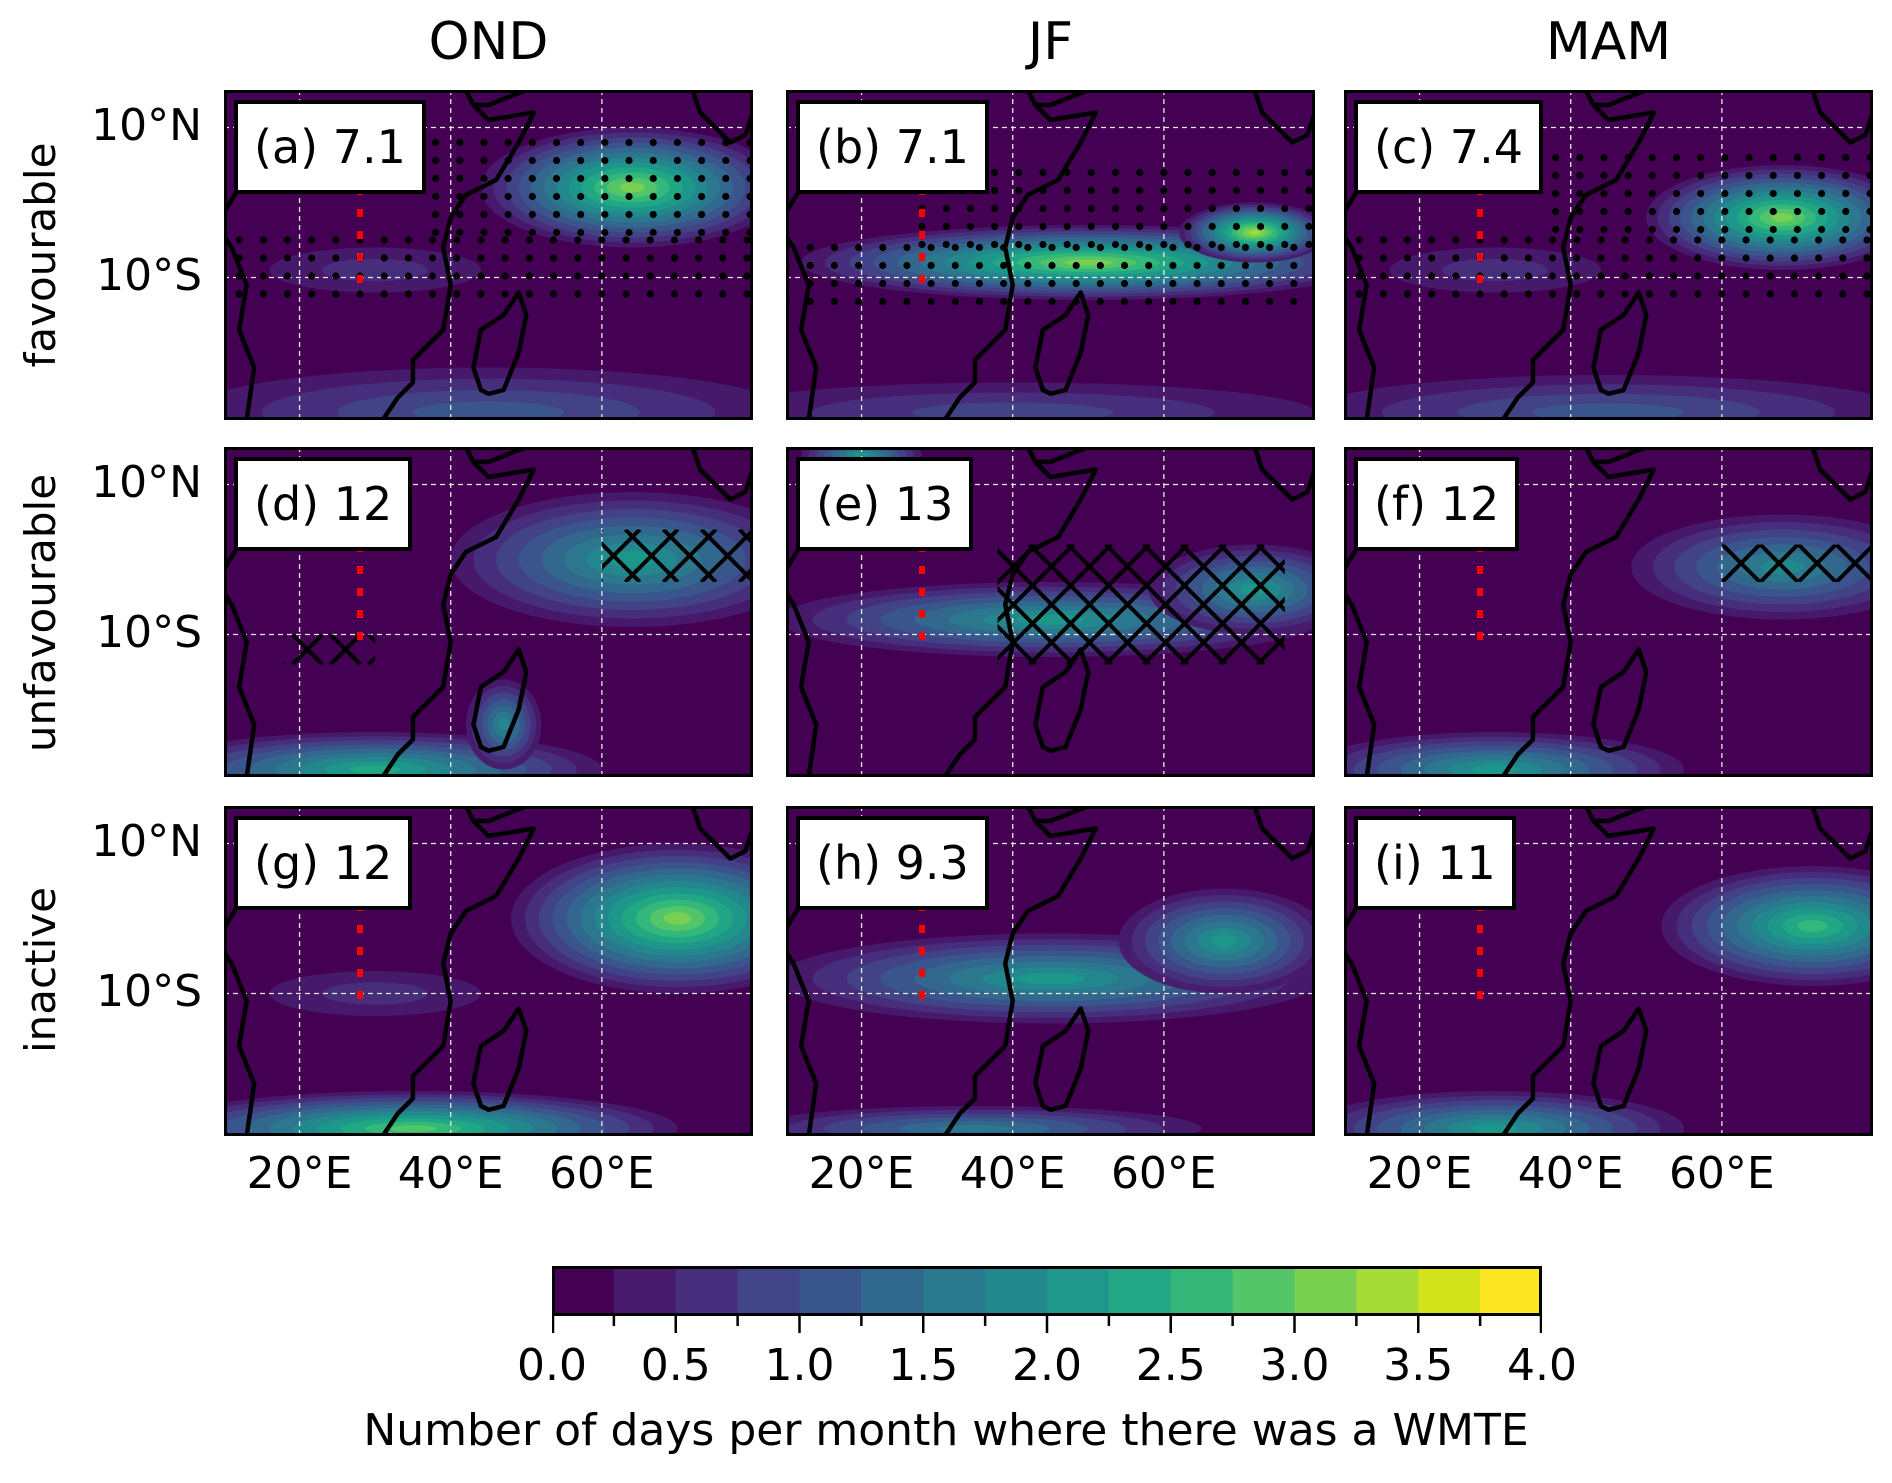 The width and height of the screenshot is (1892, 1483). I want to click on column-title-jf: JF, so click(1050, 42).